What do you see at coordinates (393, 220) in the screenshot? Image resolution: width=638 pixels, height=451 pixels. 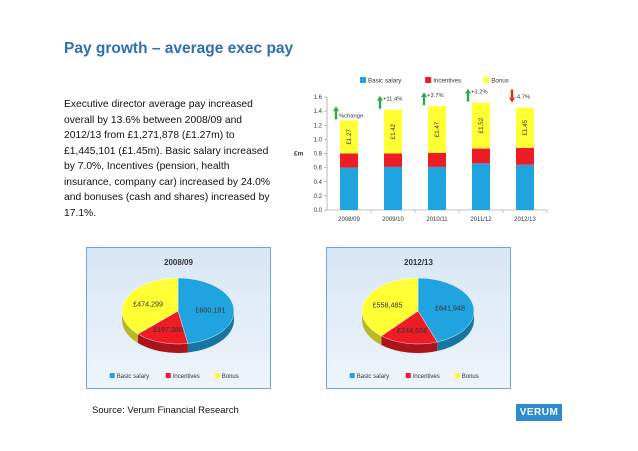 I see `x-tick-label: 2009/10` at bounding box center [393, 220].